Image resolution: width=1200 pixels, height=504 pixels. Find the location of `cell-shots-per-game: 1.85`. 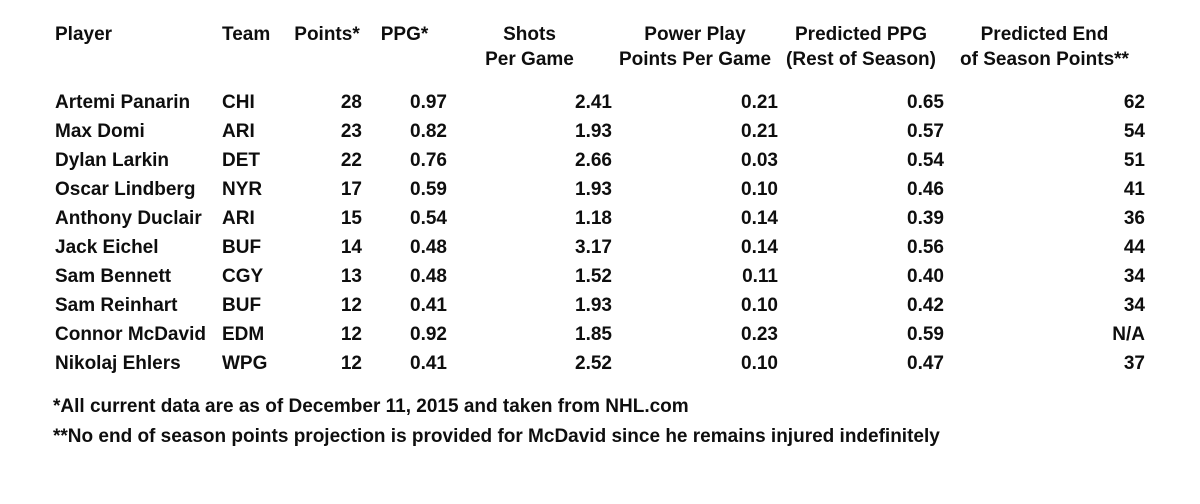

cell-shots-per-game: 1.85 is located at coordinates (593, 334).